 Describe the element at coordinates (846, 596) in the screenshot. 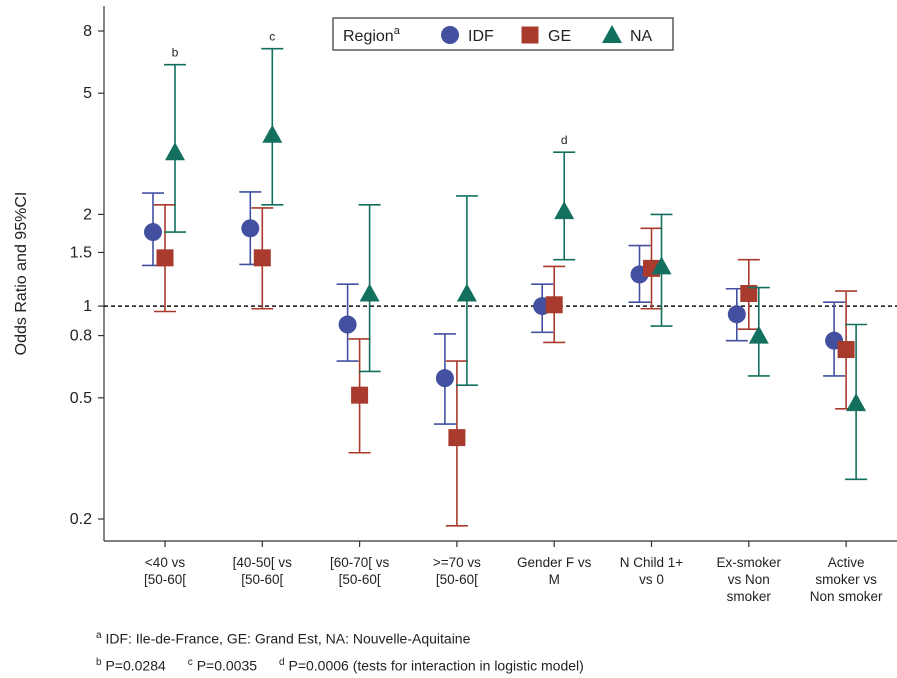

I see `x-category-label-line: Non smoker` at that location.